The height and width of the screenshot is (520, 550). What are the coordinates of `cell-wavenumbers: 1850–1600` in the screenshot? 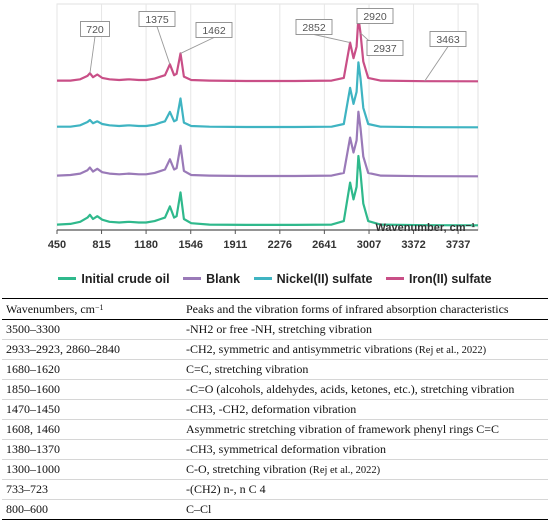 It's located at (92, 389).